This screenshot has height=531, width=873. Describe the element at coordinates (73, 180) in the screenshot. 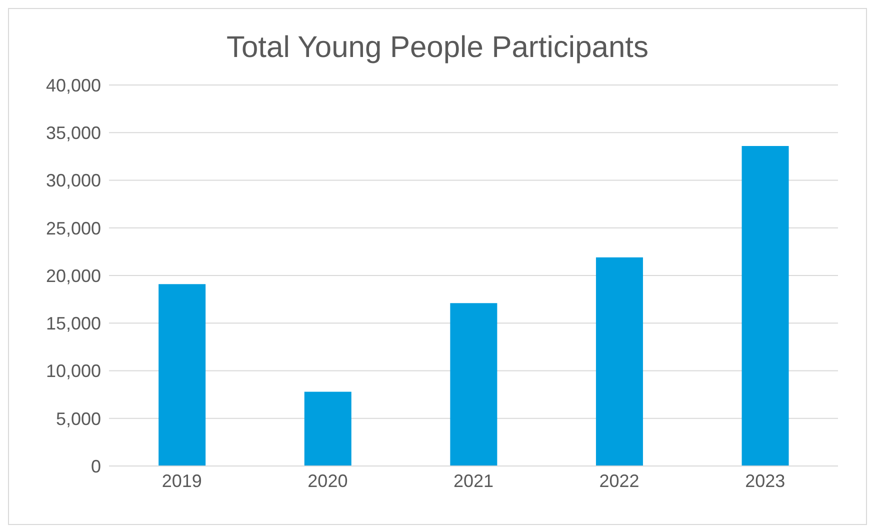

I see `y-tick-label: 30,000` at that location.